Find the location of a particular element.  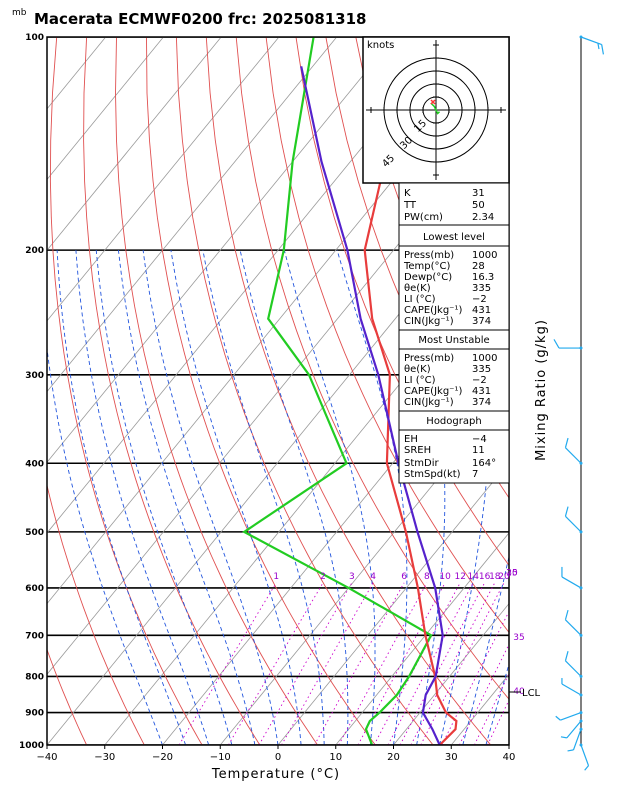

x-tick-label: 30 is located at coordinates (451, 757).